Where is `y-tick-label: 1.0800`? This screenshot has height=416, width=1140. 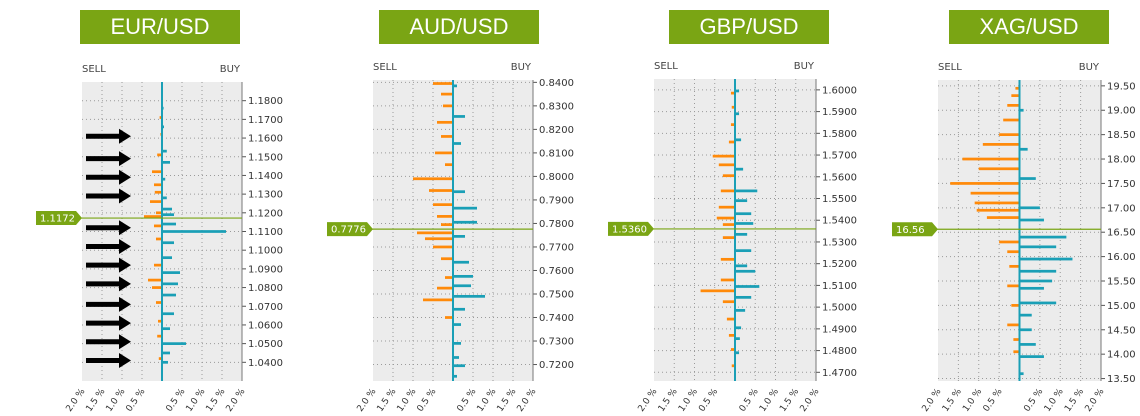
y-tick-label: 1.0800 is located at coordinates (265, 288).